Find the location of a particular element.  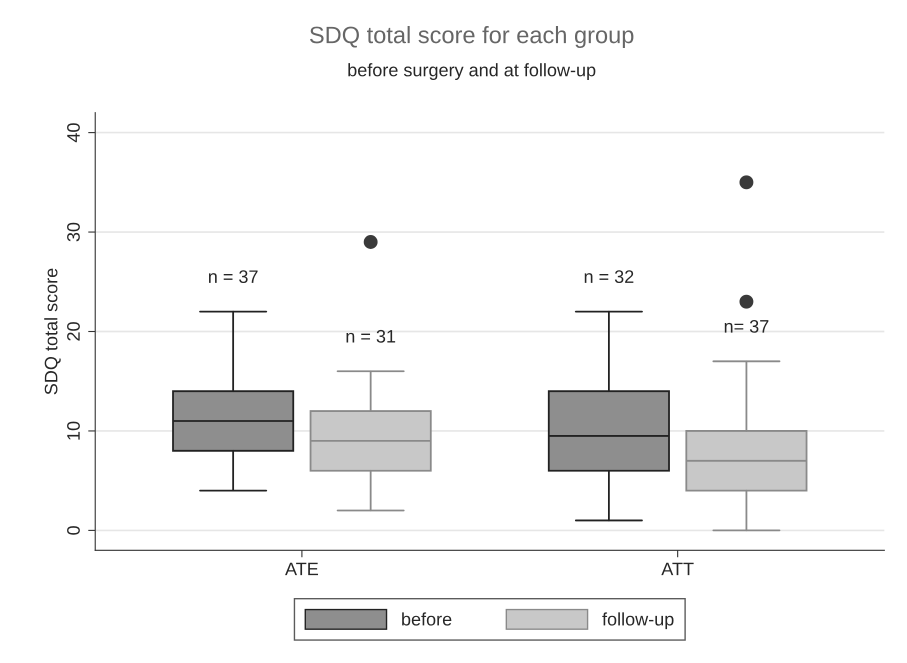

y-tick-label: 40 is located at coordinates (73, 132).